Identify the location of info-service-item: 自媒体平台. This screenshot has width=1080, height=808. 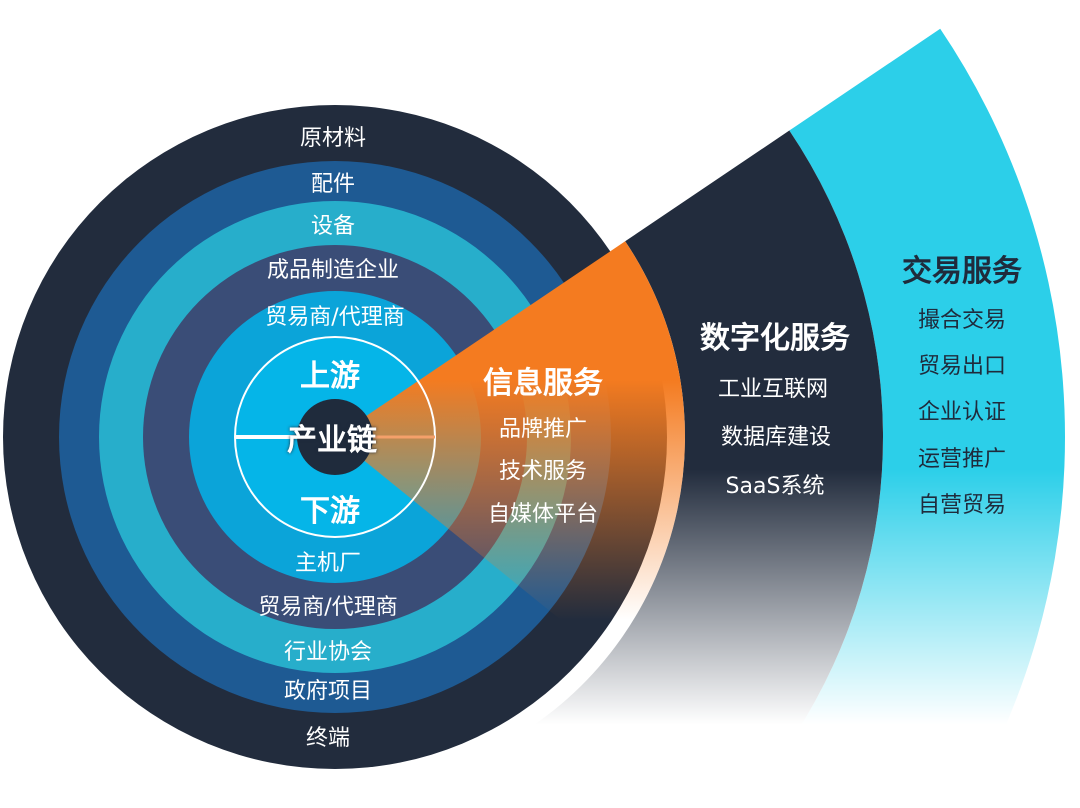
(543, 514).